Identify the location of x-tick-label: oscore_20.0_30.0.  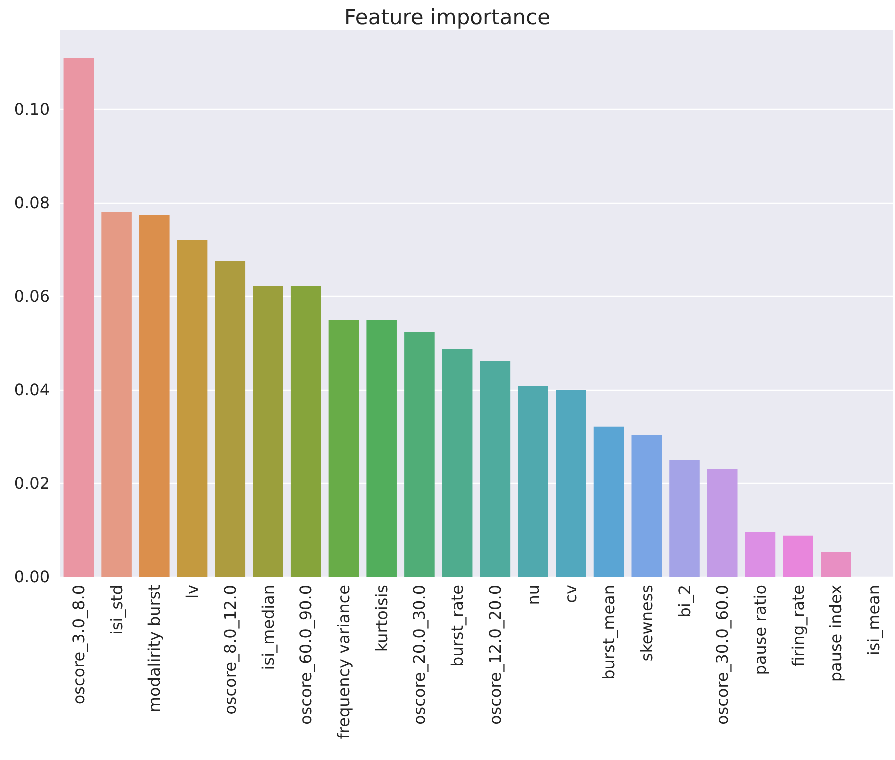
(420, 655).